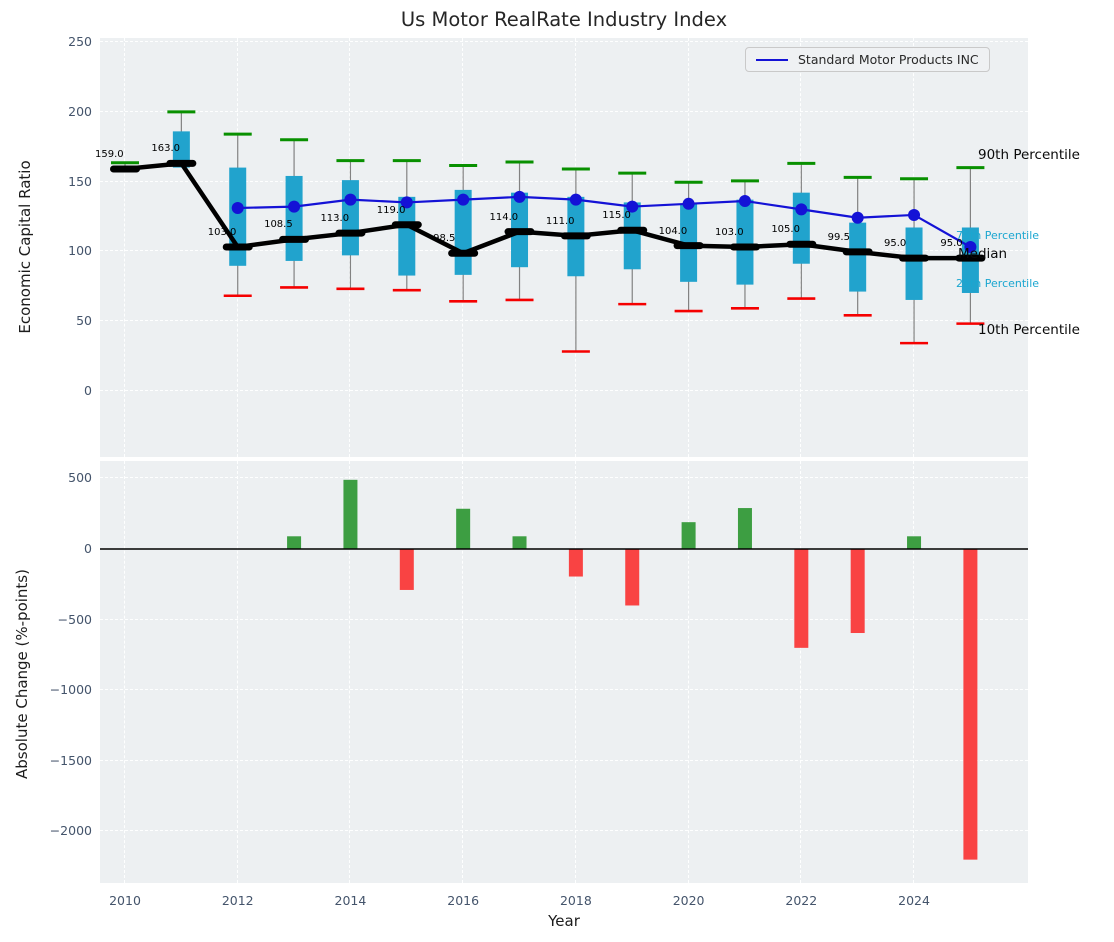 The width and height of the screenshot is (1114, 942). What do you see at coordinates (80, 251) in the screenshot?
I see `top-y-tick: 100` at bounding box center [80, 251].